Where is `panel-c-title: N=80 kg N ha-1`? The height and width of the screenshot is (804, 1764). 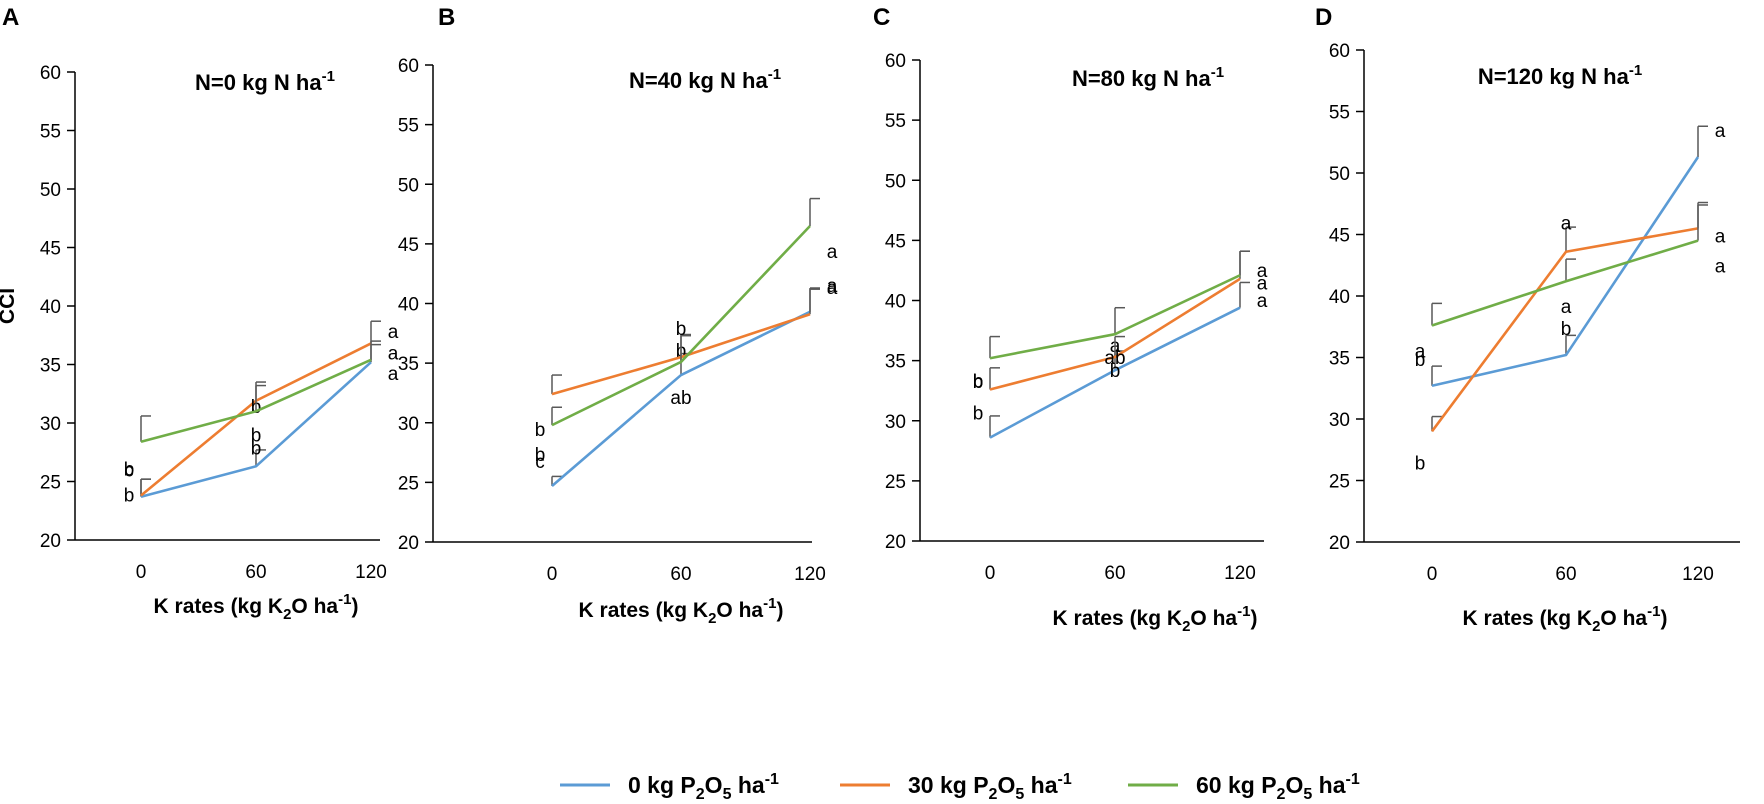 panel-c-title: N=80 kg N ha-1 is located at coordinates (1148, 77).